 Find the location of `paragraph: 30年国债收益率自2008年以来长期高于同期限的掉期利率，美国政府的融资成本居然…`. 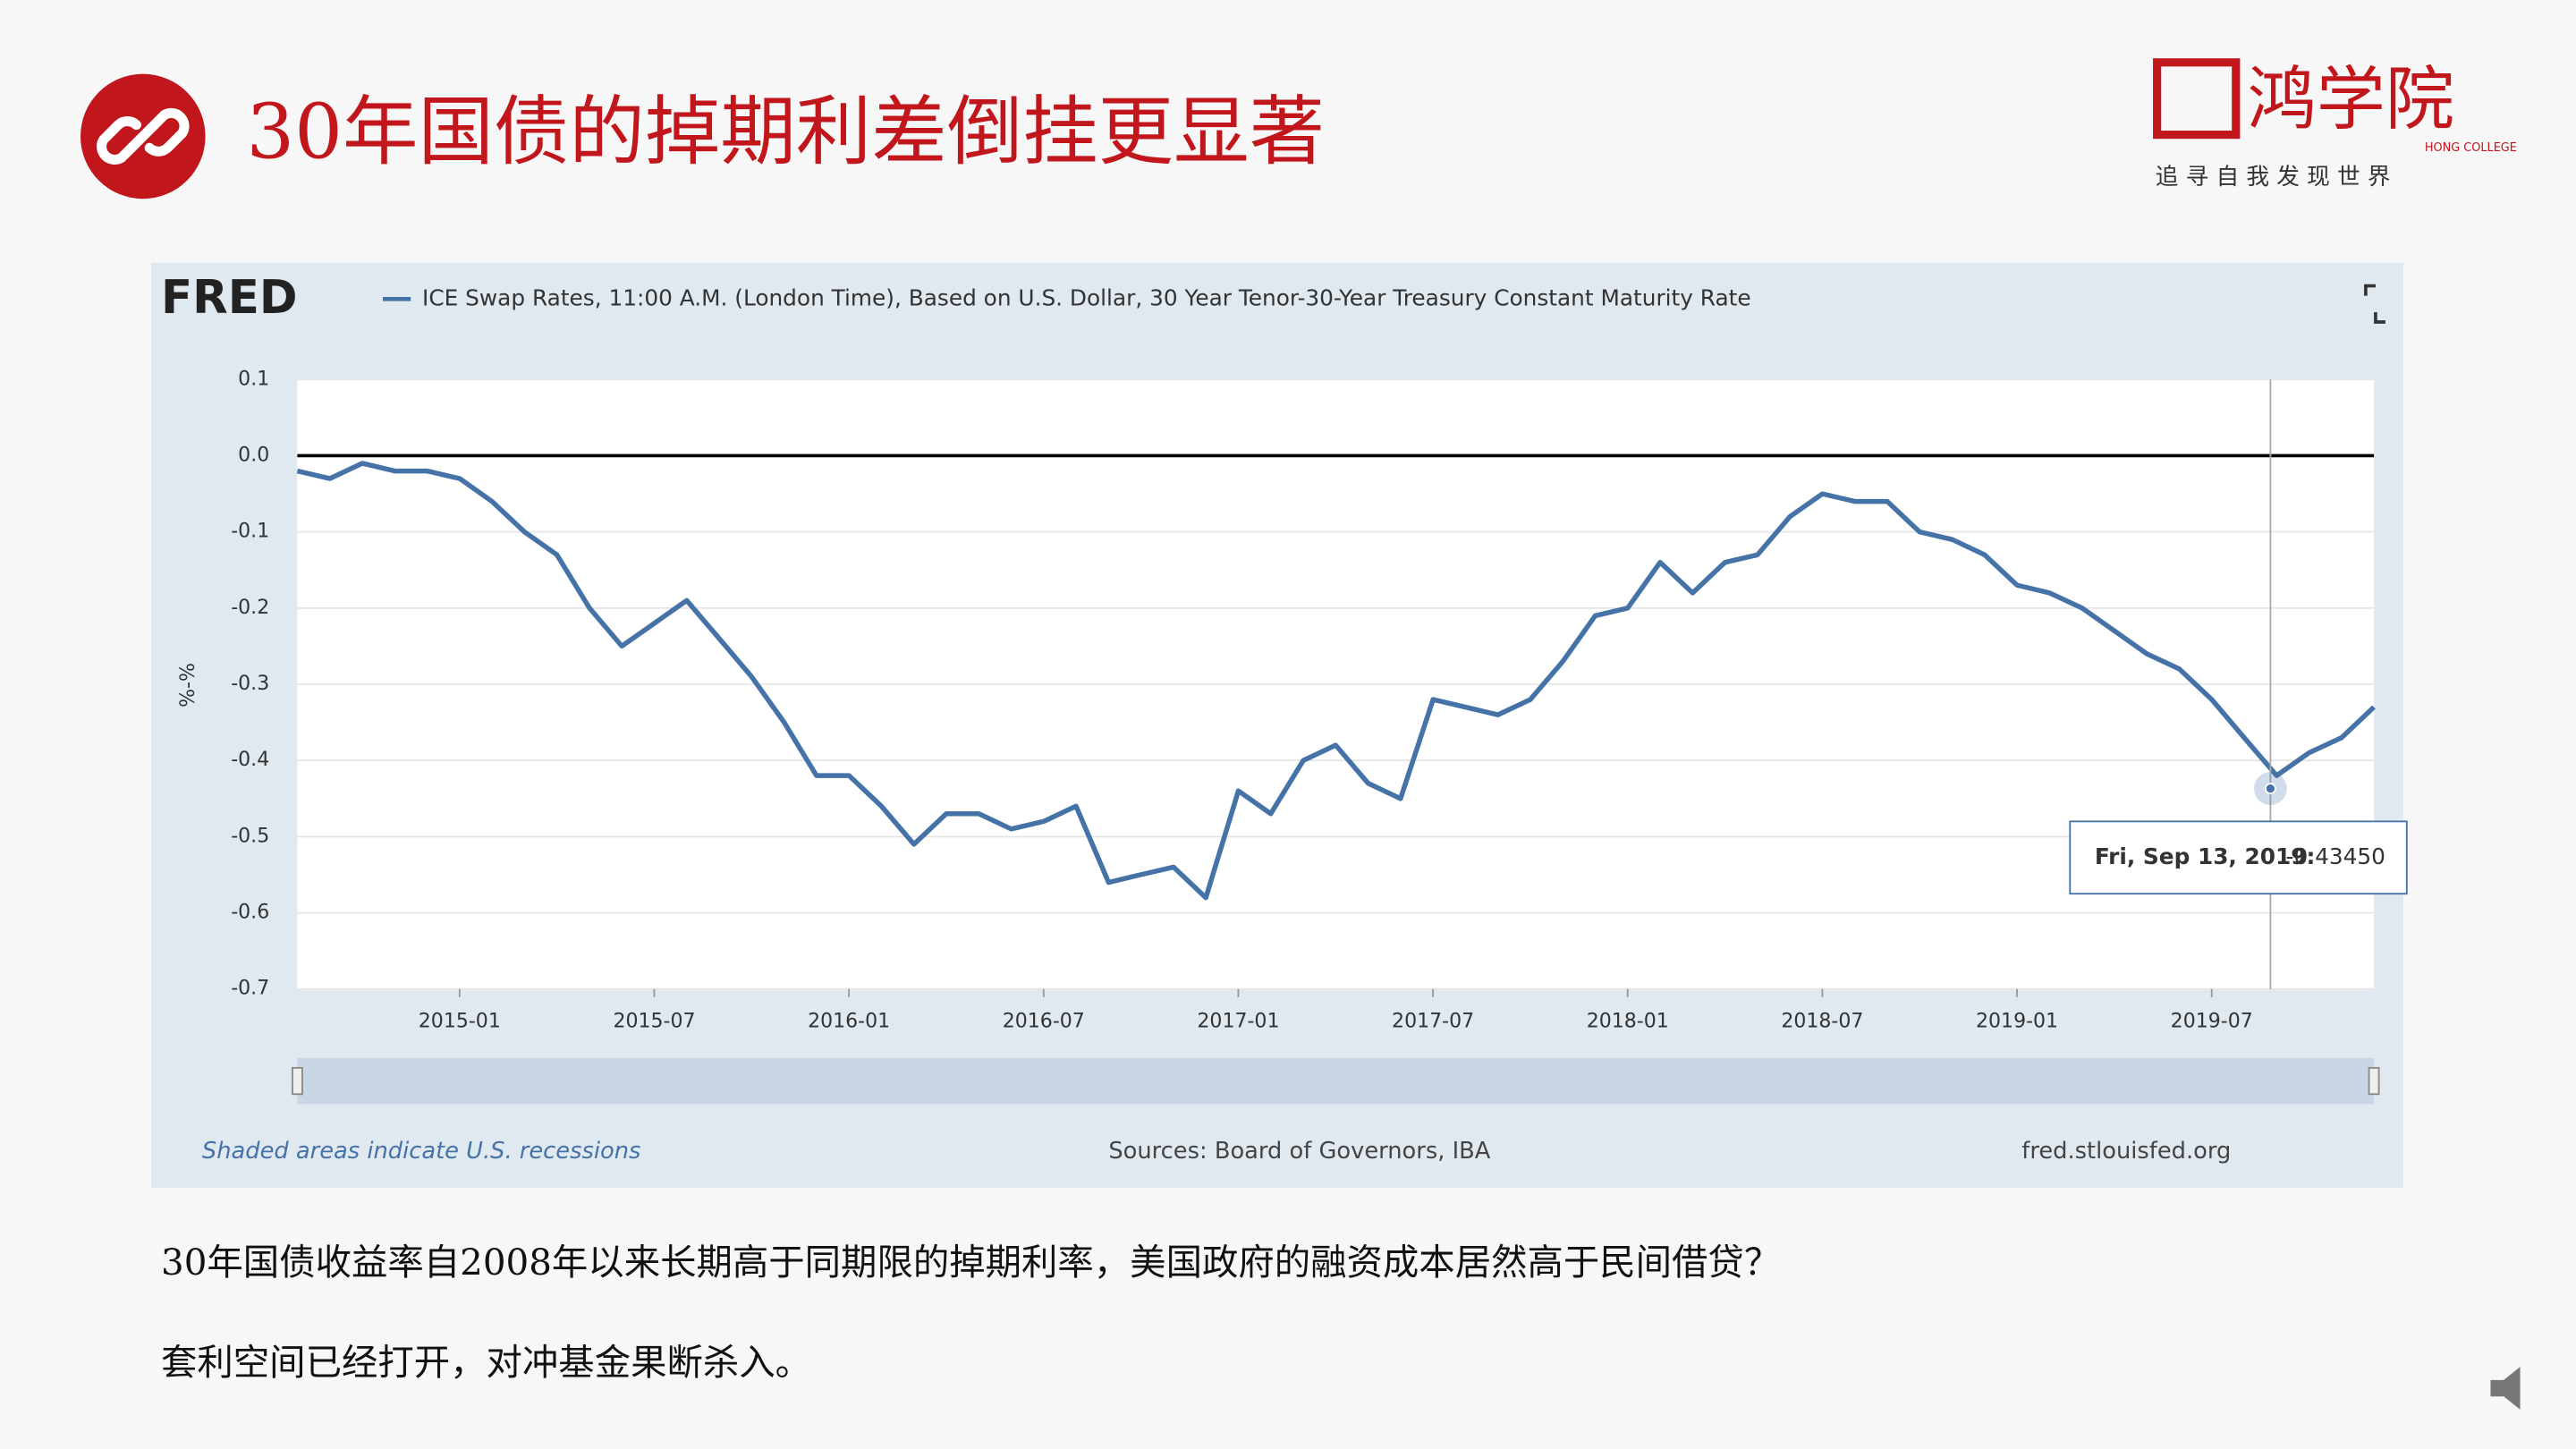

paragraph: 30年国债收益率自2008年以来长期高于同期限的掉期利率，美国政府的融资成本居然… is located at coordinates (970, 1262).